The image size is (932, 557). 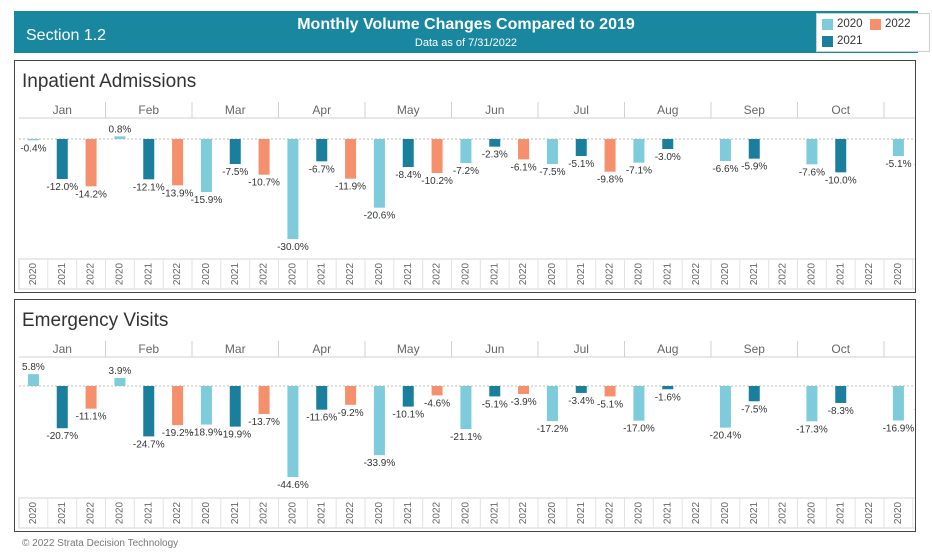 I want to click on month-label: Jul, so click(x=581, y=110).